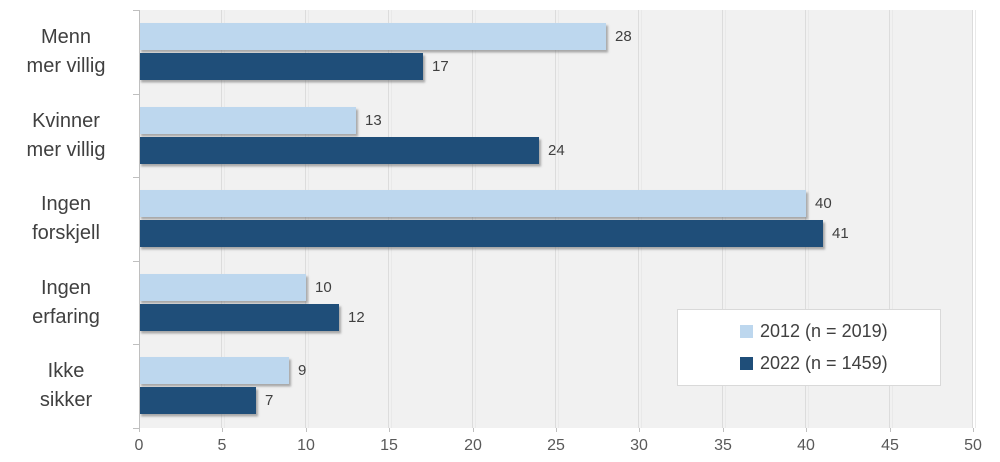  What do you see at coordinates (66, 219) in the screenshot?
I see `category-label-2: Ingen forskjell` at bounding box center [66, 219].